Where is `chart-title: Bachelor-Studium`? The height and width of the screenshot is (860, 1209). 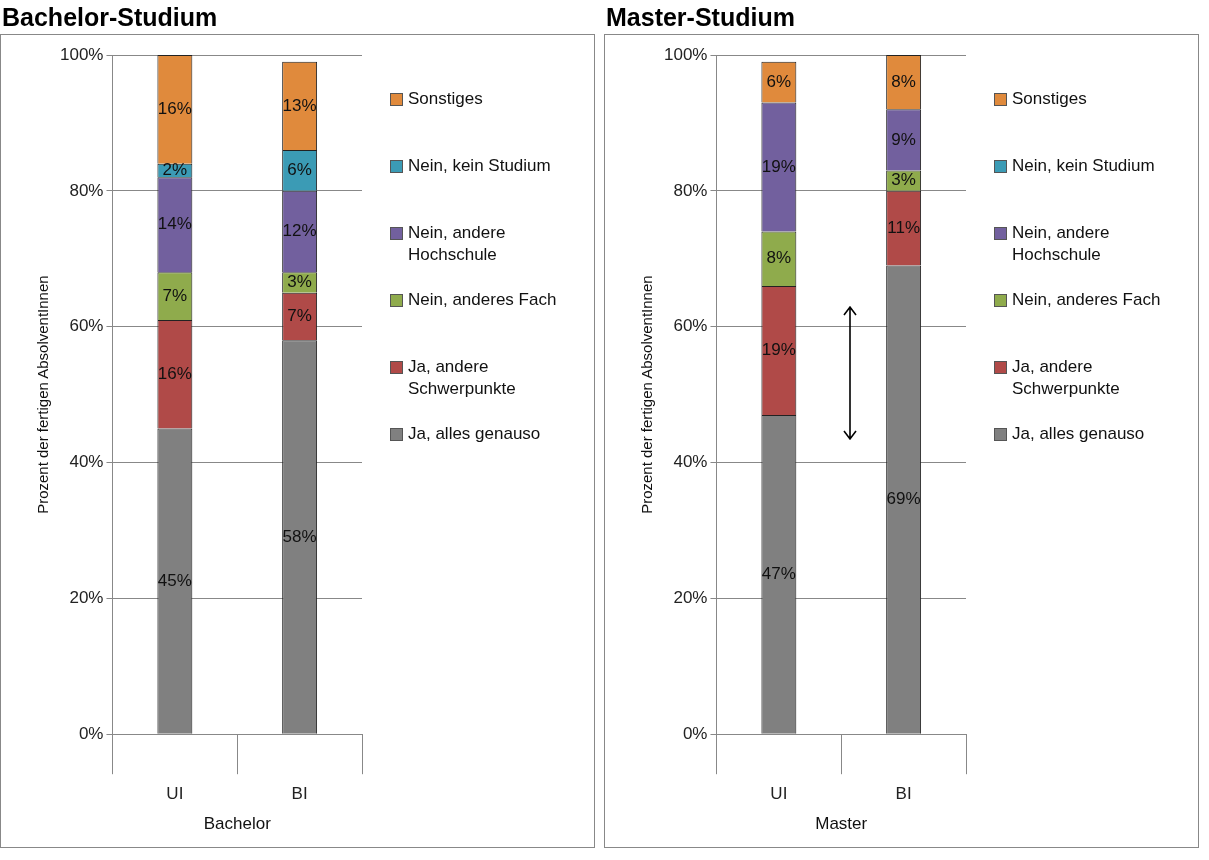 chart-title: Bachelor-Studium is located at coordinates (110, 17).